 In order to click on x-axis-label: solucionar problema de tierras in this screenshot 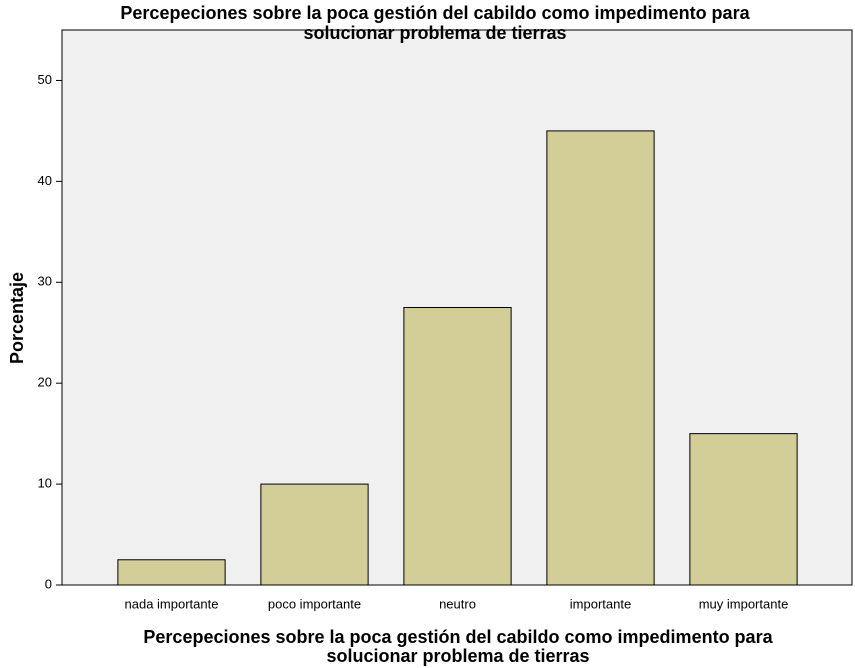, I will do `click(457, 656)`.